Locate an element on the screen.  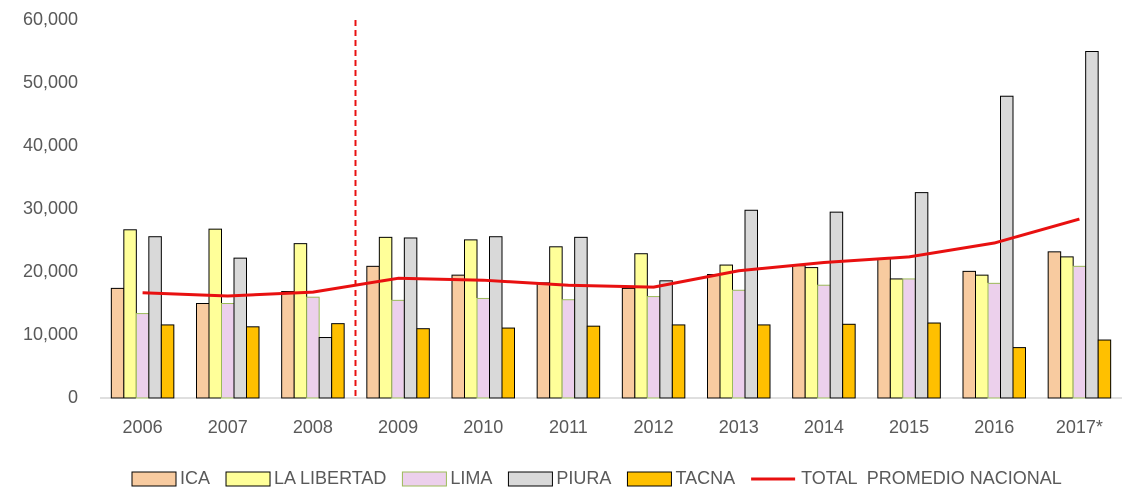
x-tick-label: 2016 is located at coordinates (994, 427).